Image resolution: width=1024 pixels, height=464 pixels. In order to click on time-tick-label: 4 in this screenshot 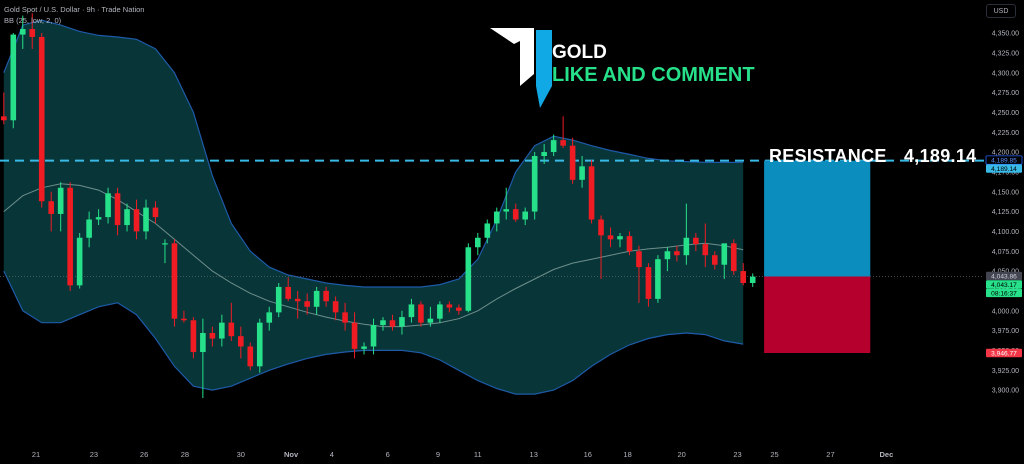, I will do `click(332, 454)`.